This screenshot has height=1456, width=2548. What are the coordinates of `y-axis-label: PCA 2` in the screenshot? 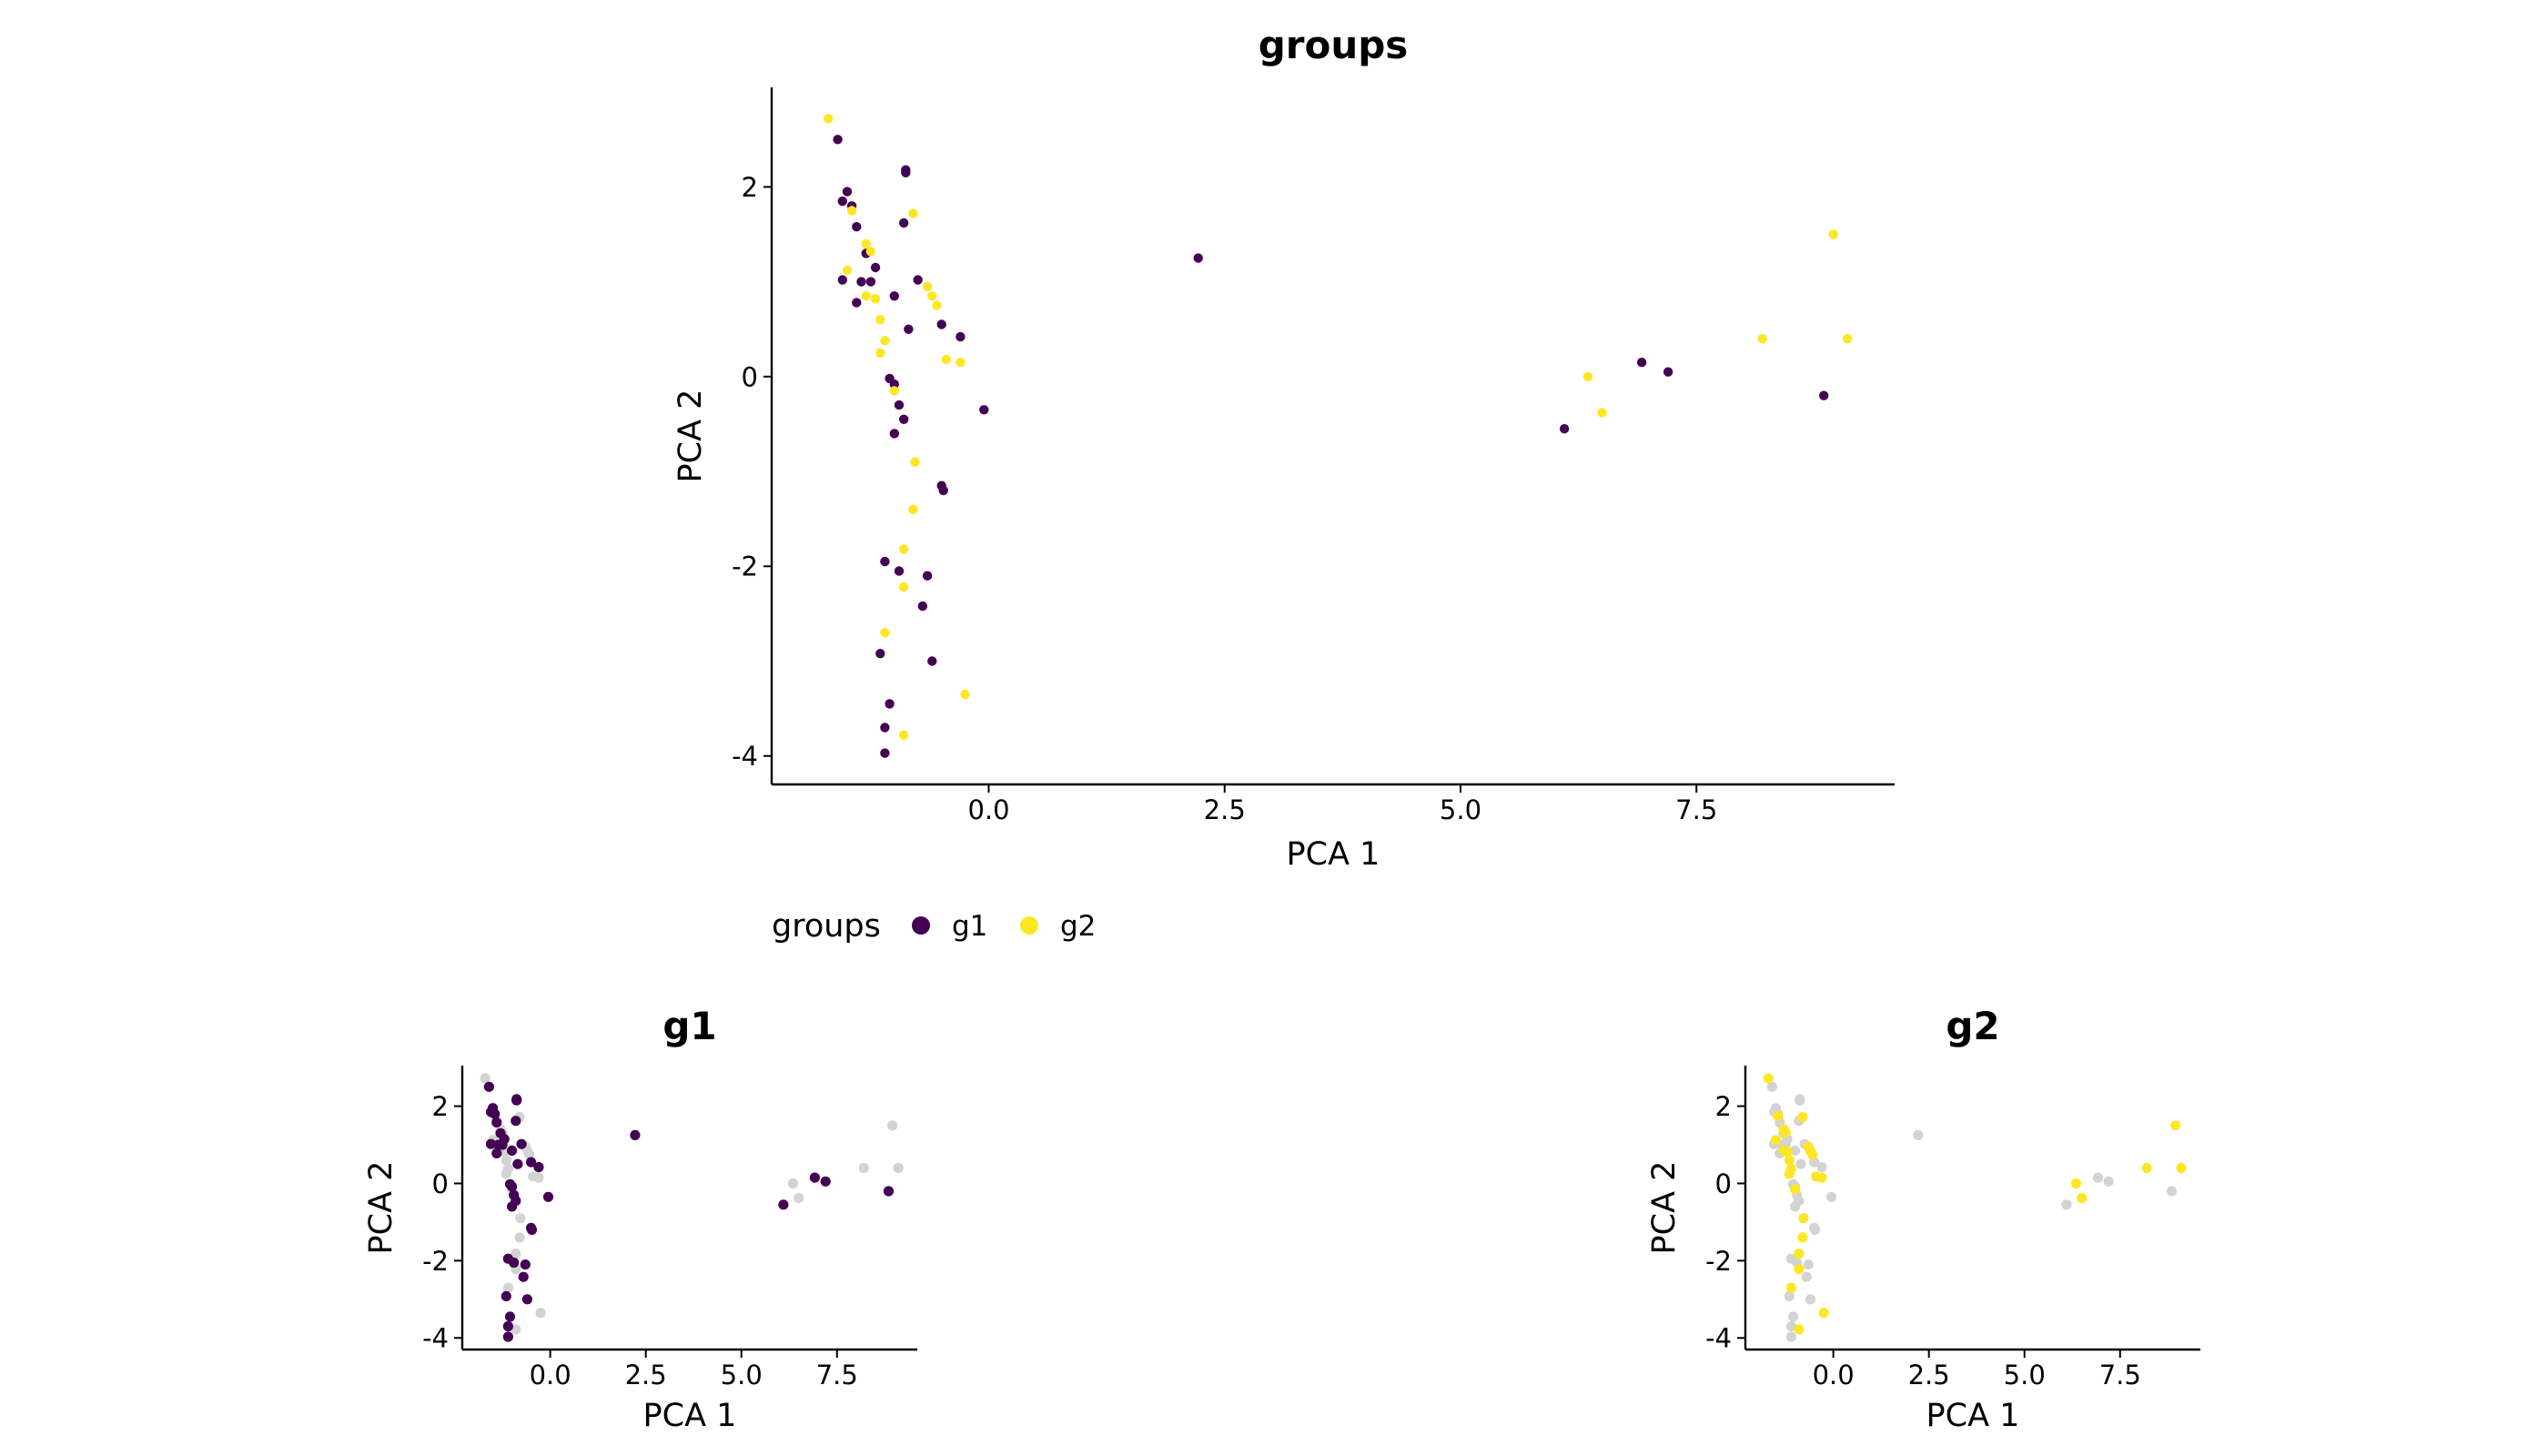 It's located at (381, 1208).